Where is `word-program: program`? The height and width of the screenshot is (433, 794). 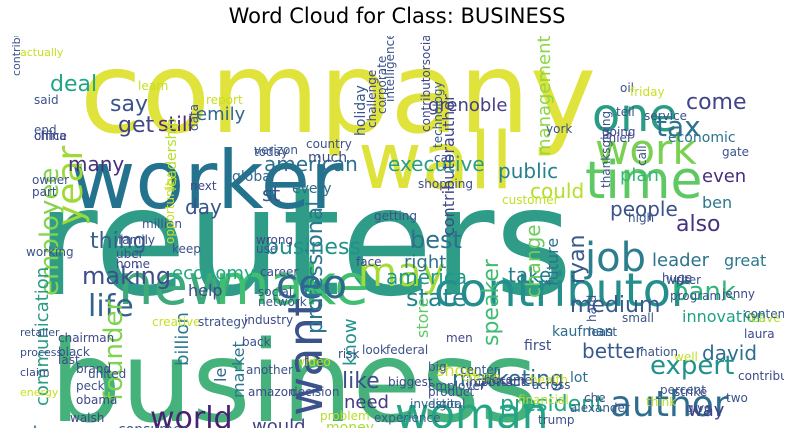 word-program: program is located at coordinates (695, 296).